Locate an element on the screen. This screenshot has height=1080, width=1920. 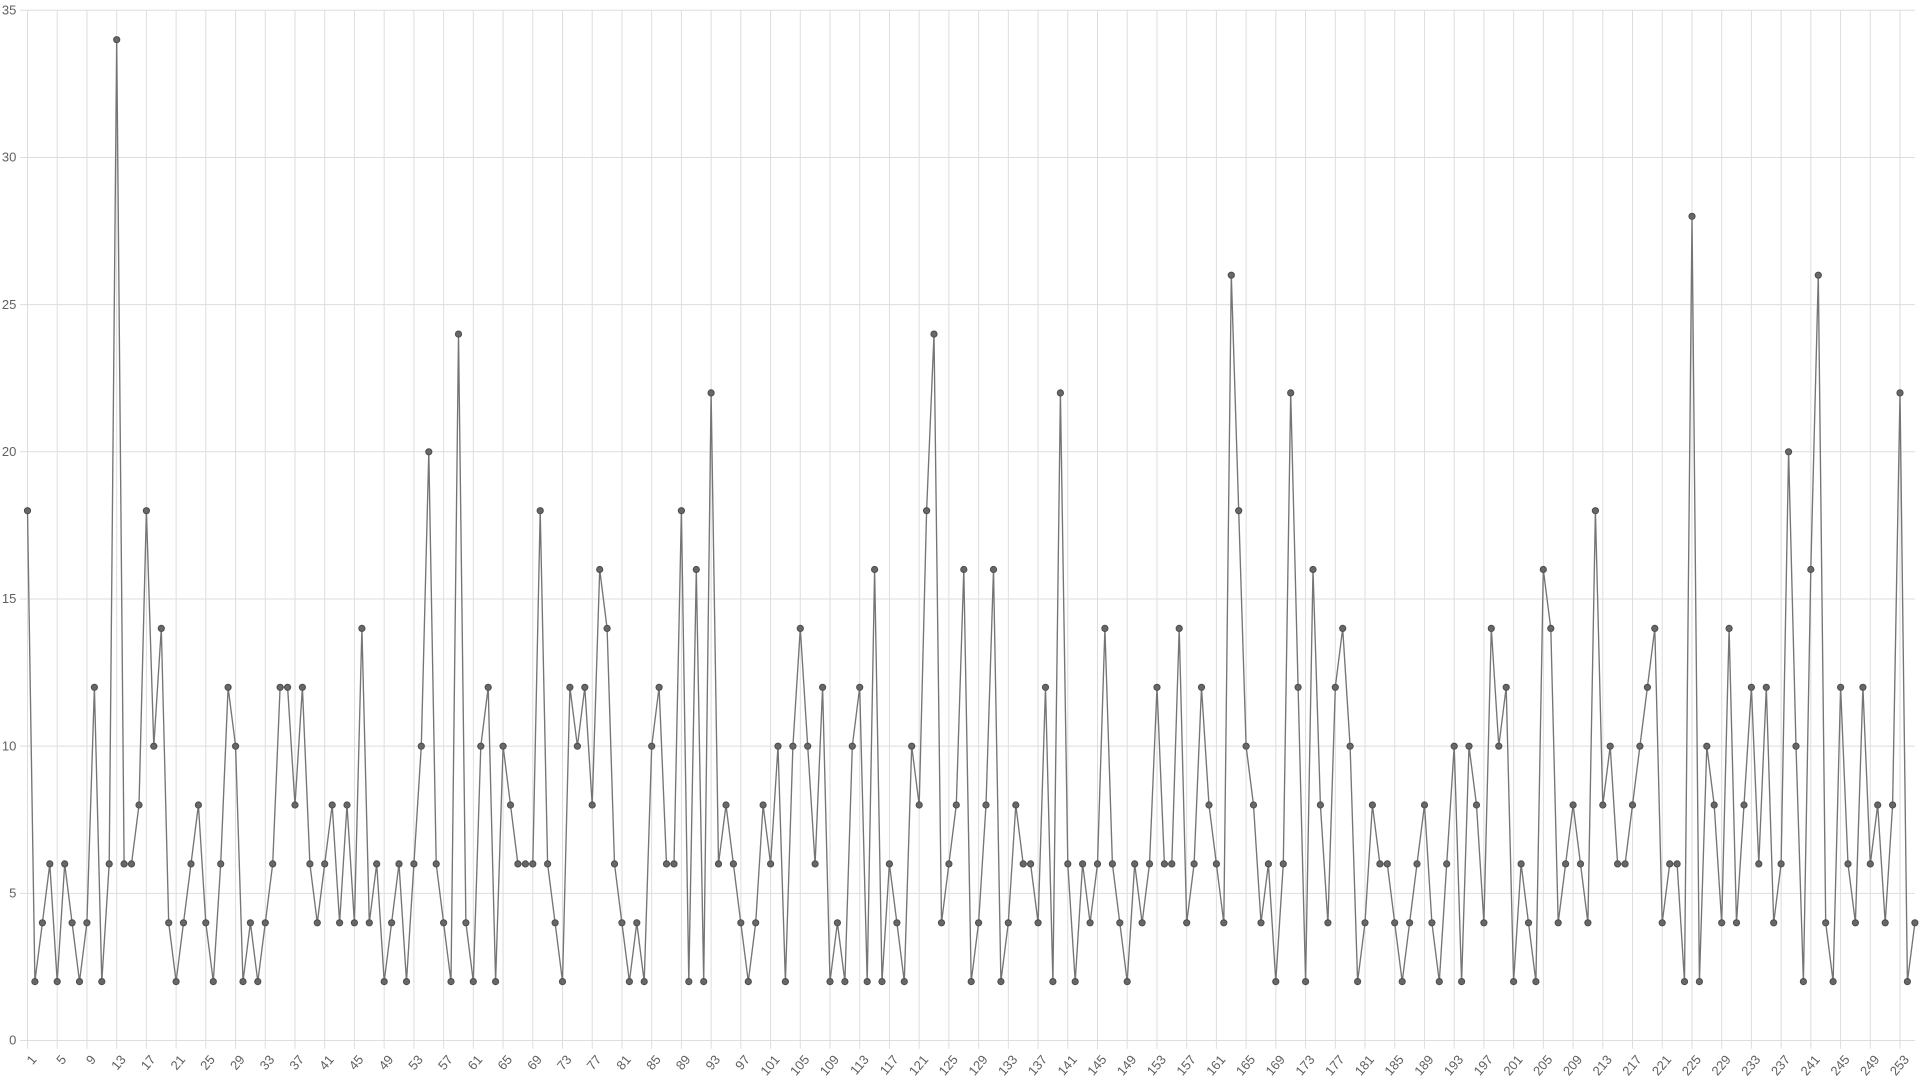
svg-text: 65 is located at coordinates (504, 1062).